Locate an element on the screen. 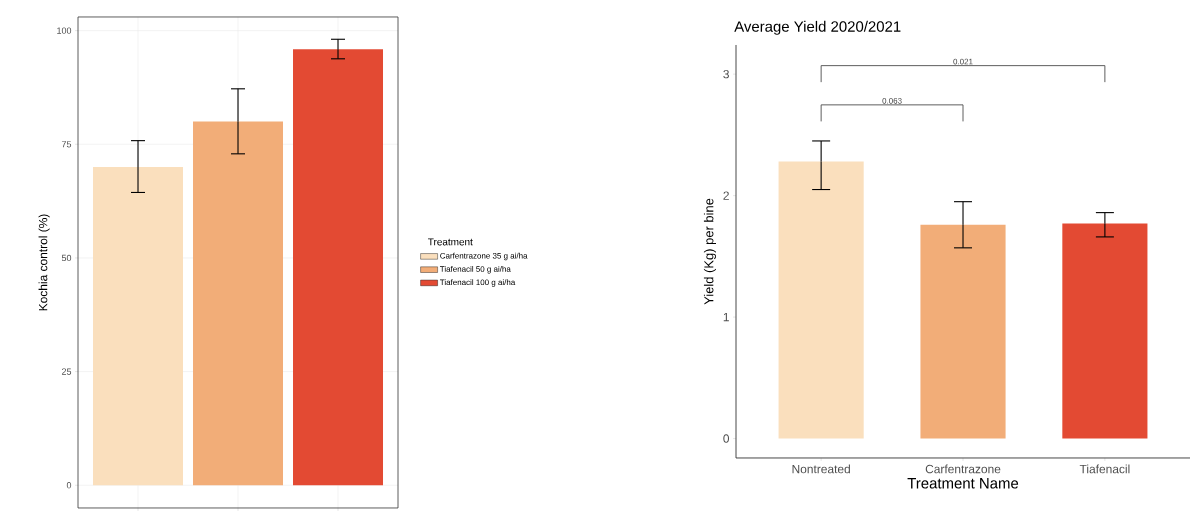 The image size is (1192, 518). legend-title: Treatment is located at coordinates (450, 242).